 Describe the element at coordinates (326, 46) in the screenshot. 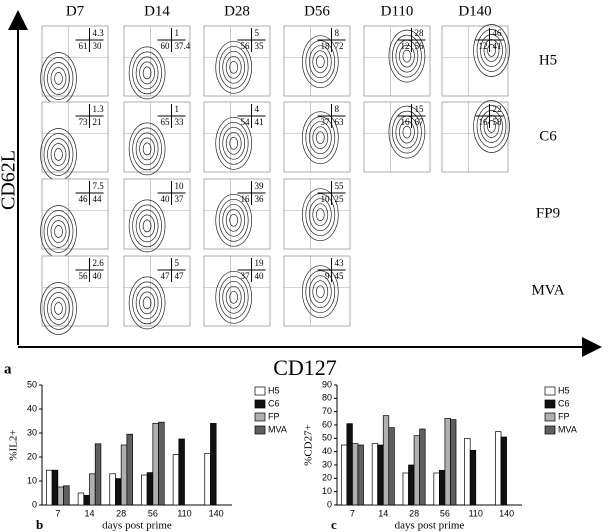

I see `quadrant-value: 18` at that location.